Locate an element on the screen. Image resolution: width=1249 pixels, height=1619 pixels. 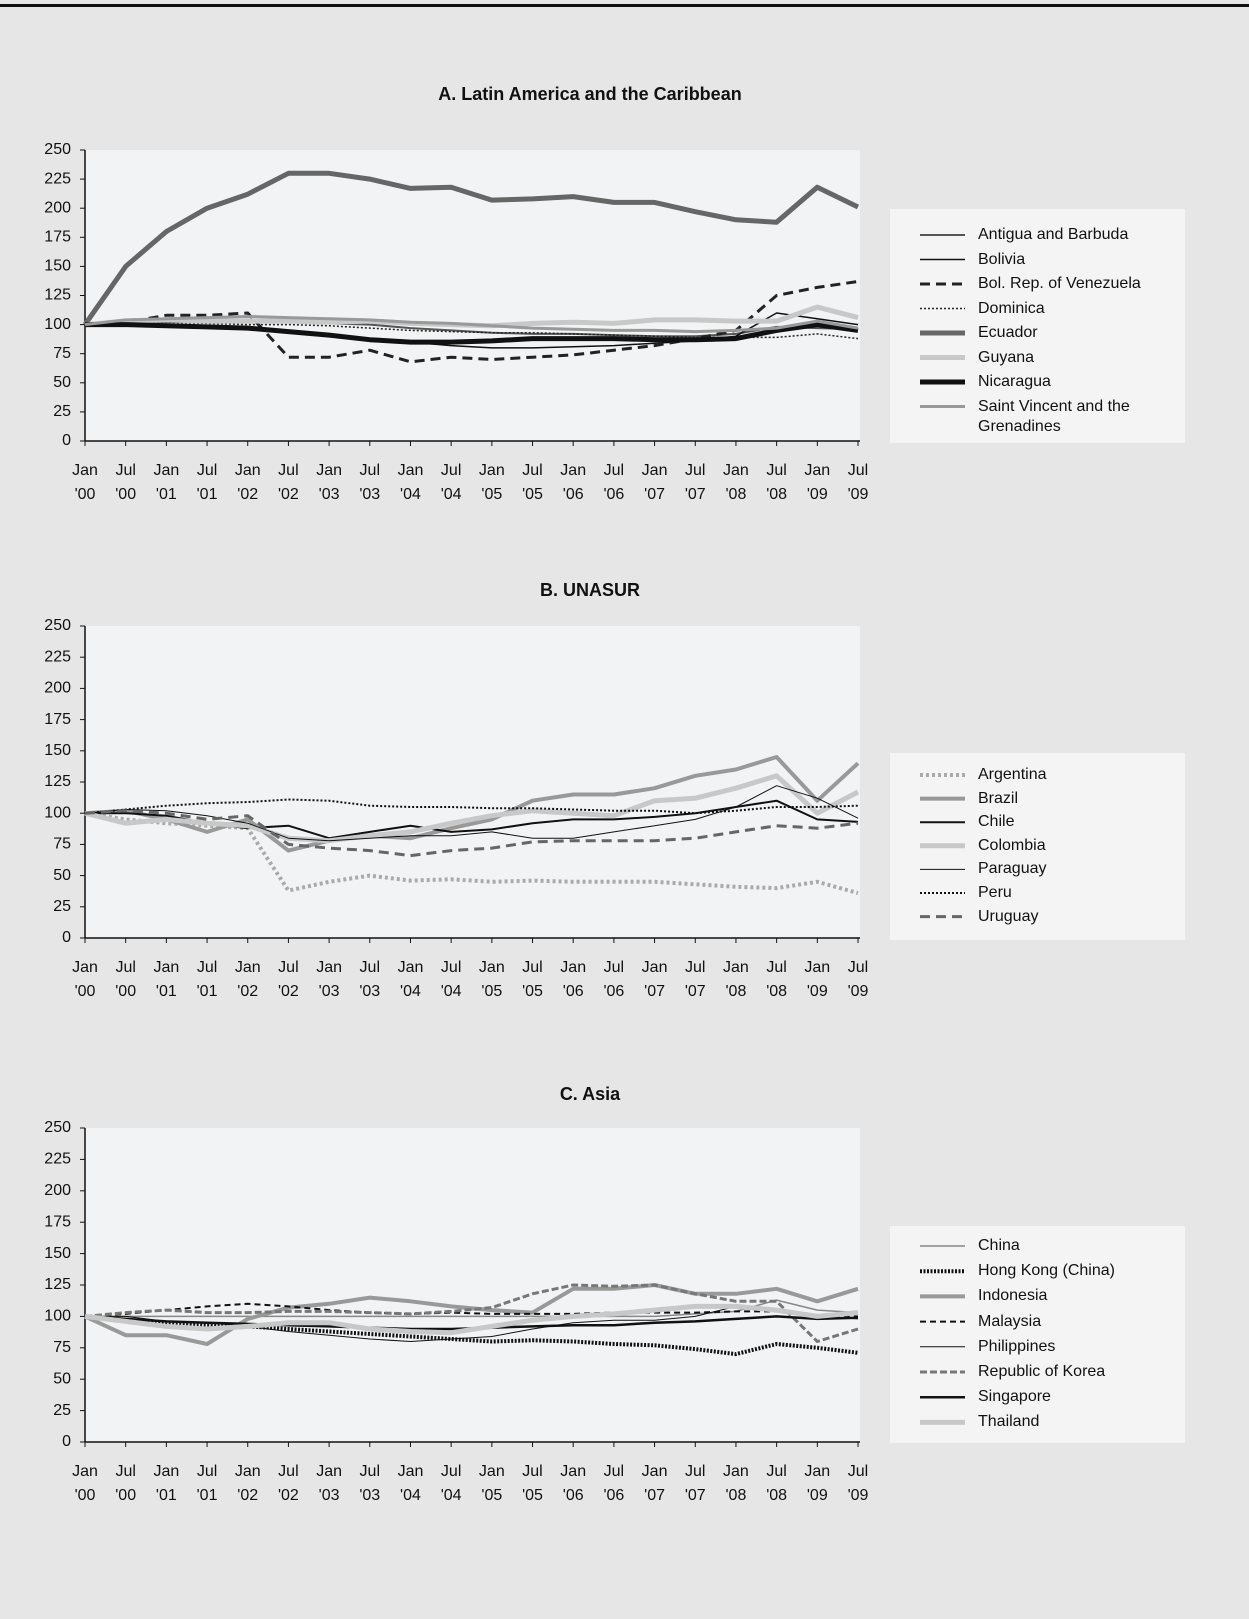
legend-label: Guyana is located at coordinates (1006, 357).